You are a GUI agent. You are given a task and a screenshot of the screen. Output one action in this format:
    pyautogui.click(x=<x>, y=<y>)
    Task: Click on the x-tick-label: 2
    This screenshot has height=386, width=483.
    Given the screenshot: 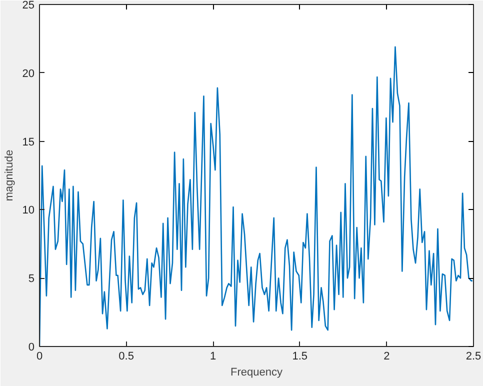 What is the action you would take?
    pyautogui.click(x=387, y=356)
    